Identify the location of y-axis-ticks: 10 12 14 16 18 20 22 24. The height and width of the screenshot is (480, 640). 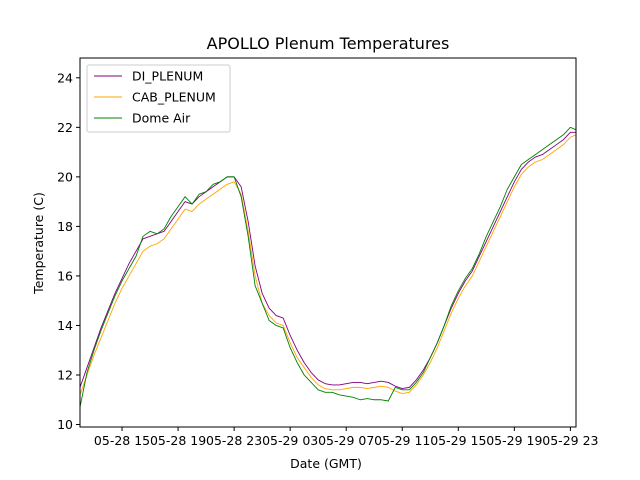
(68, 251).